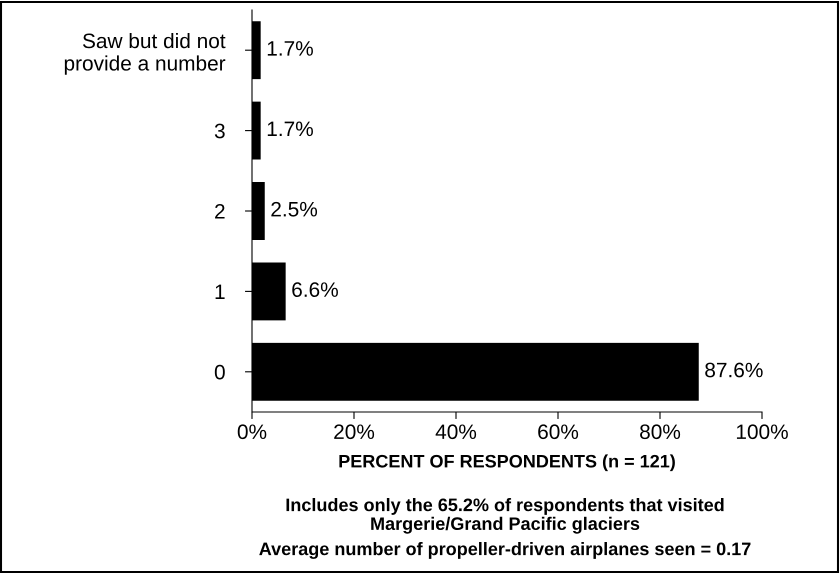 This screenshot has height=573, width=840. What do you see at coordinates (456, 432) in the screenshot?
I see `x-tick-label: 40%` at bounding box center [456, 432].